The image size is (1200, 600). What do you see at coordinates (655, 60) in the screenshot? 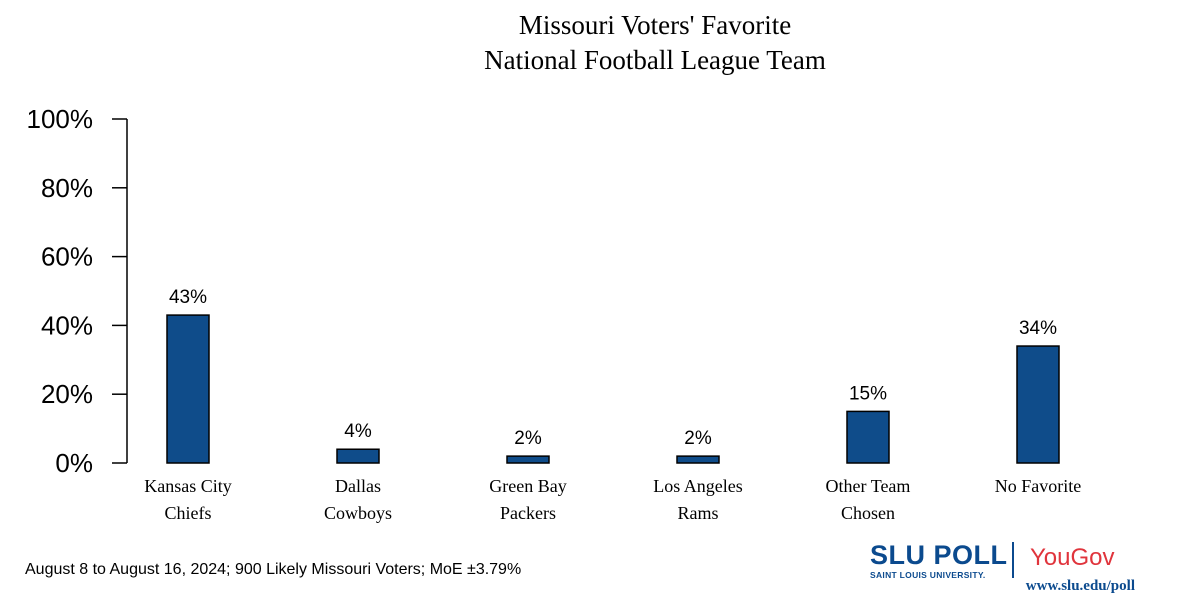
I see `chart-title-line-2: National Football League Team` at bounding box center [655, 60].